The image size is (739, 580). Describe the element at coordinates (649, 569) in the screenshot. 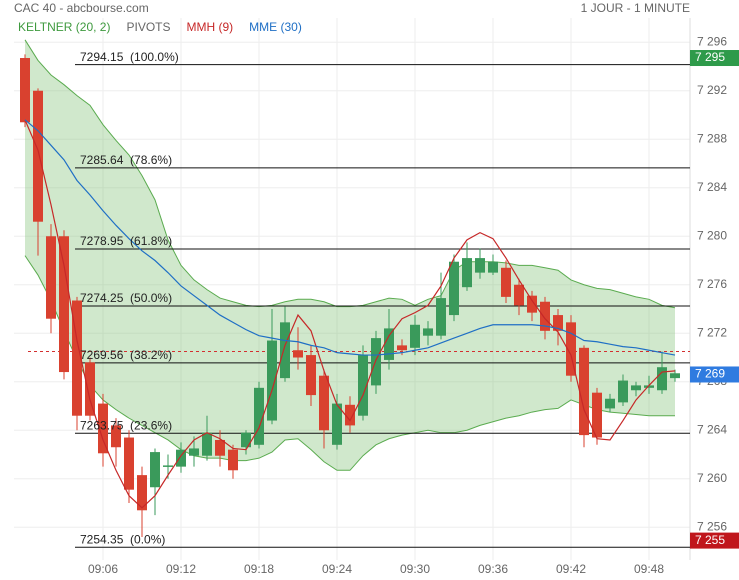

I see `x-tick-label: 09:48` at that location.